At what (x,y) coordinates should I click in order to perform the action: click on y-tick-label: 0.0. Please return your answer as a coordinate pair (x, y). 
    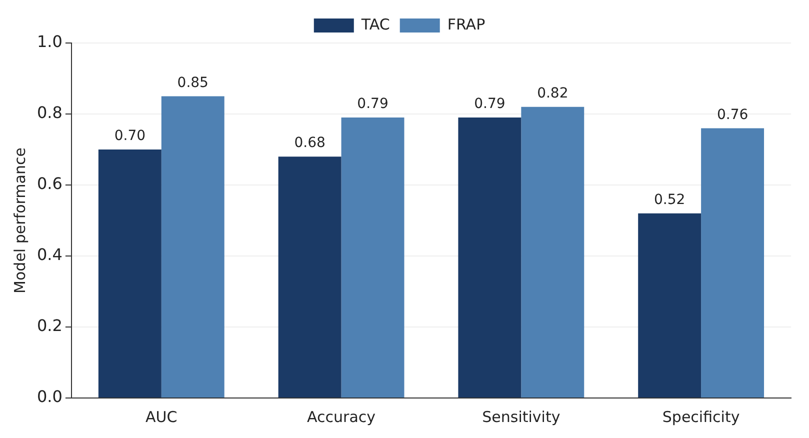
    Looking at the image, I should click on (49, 396).